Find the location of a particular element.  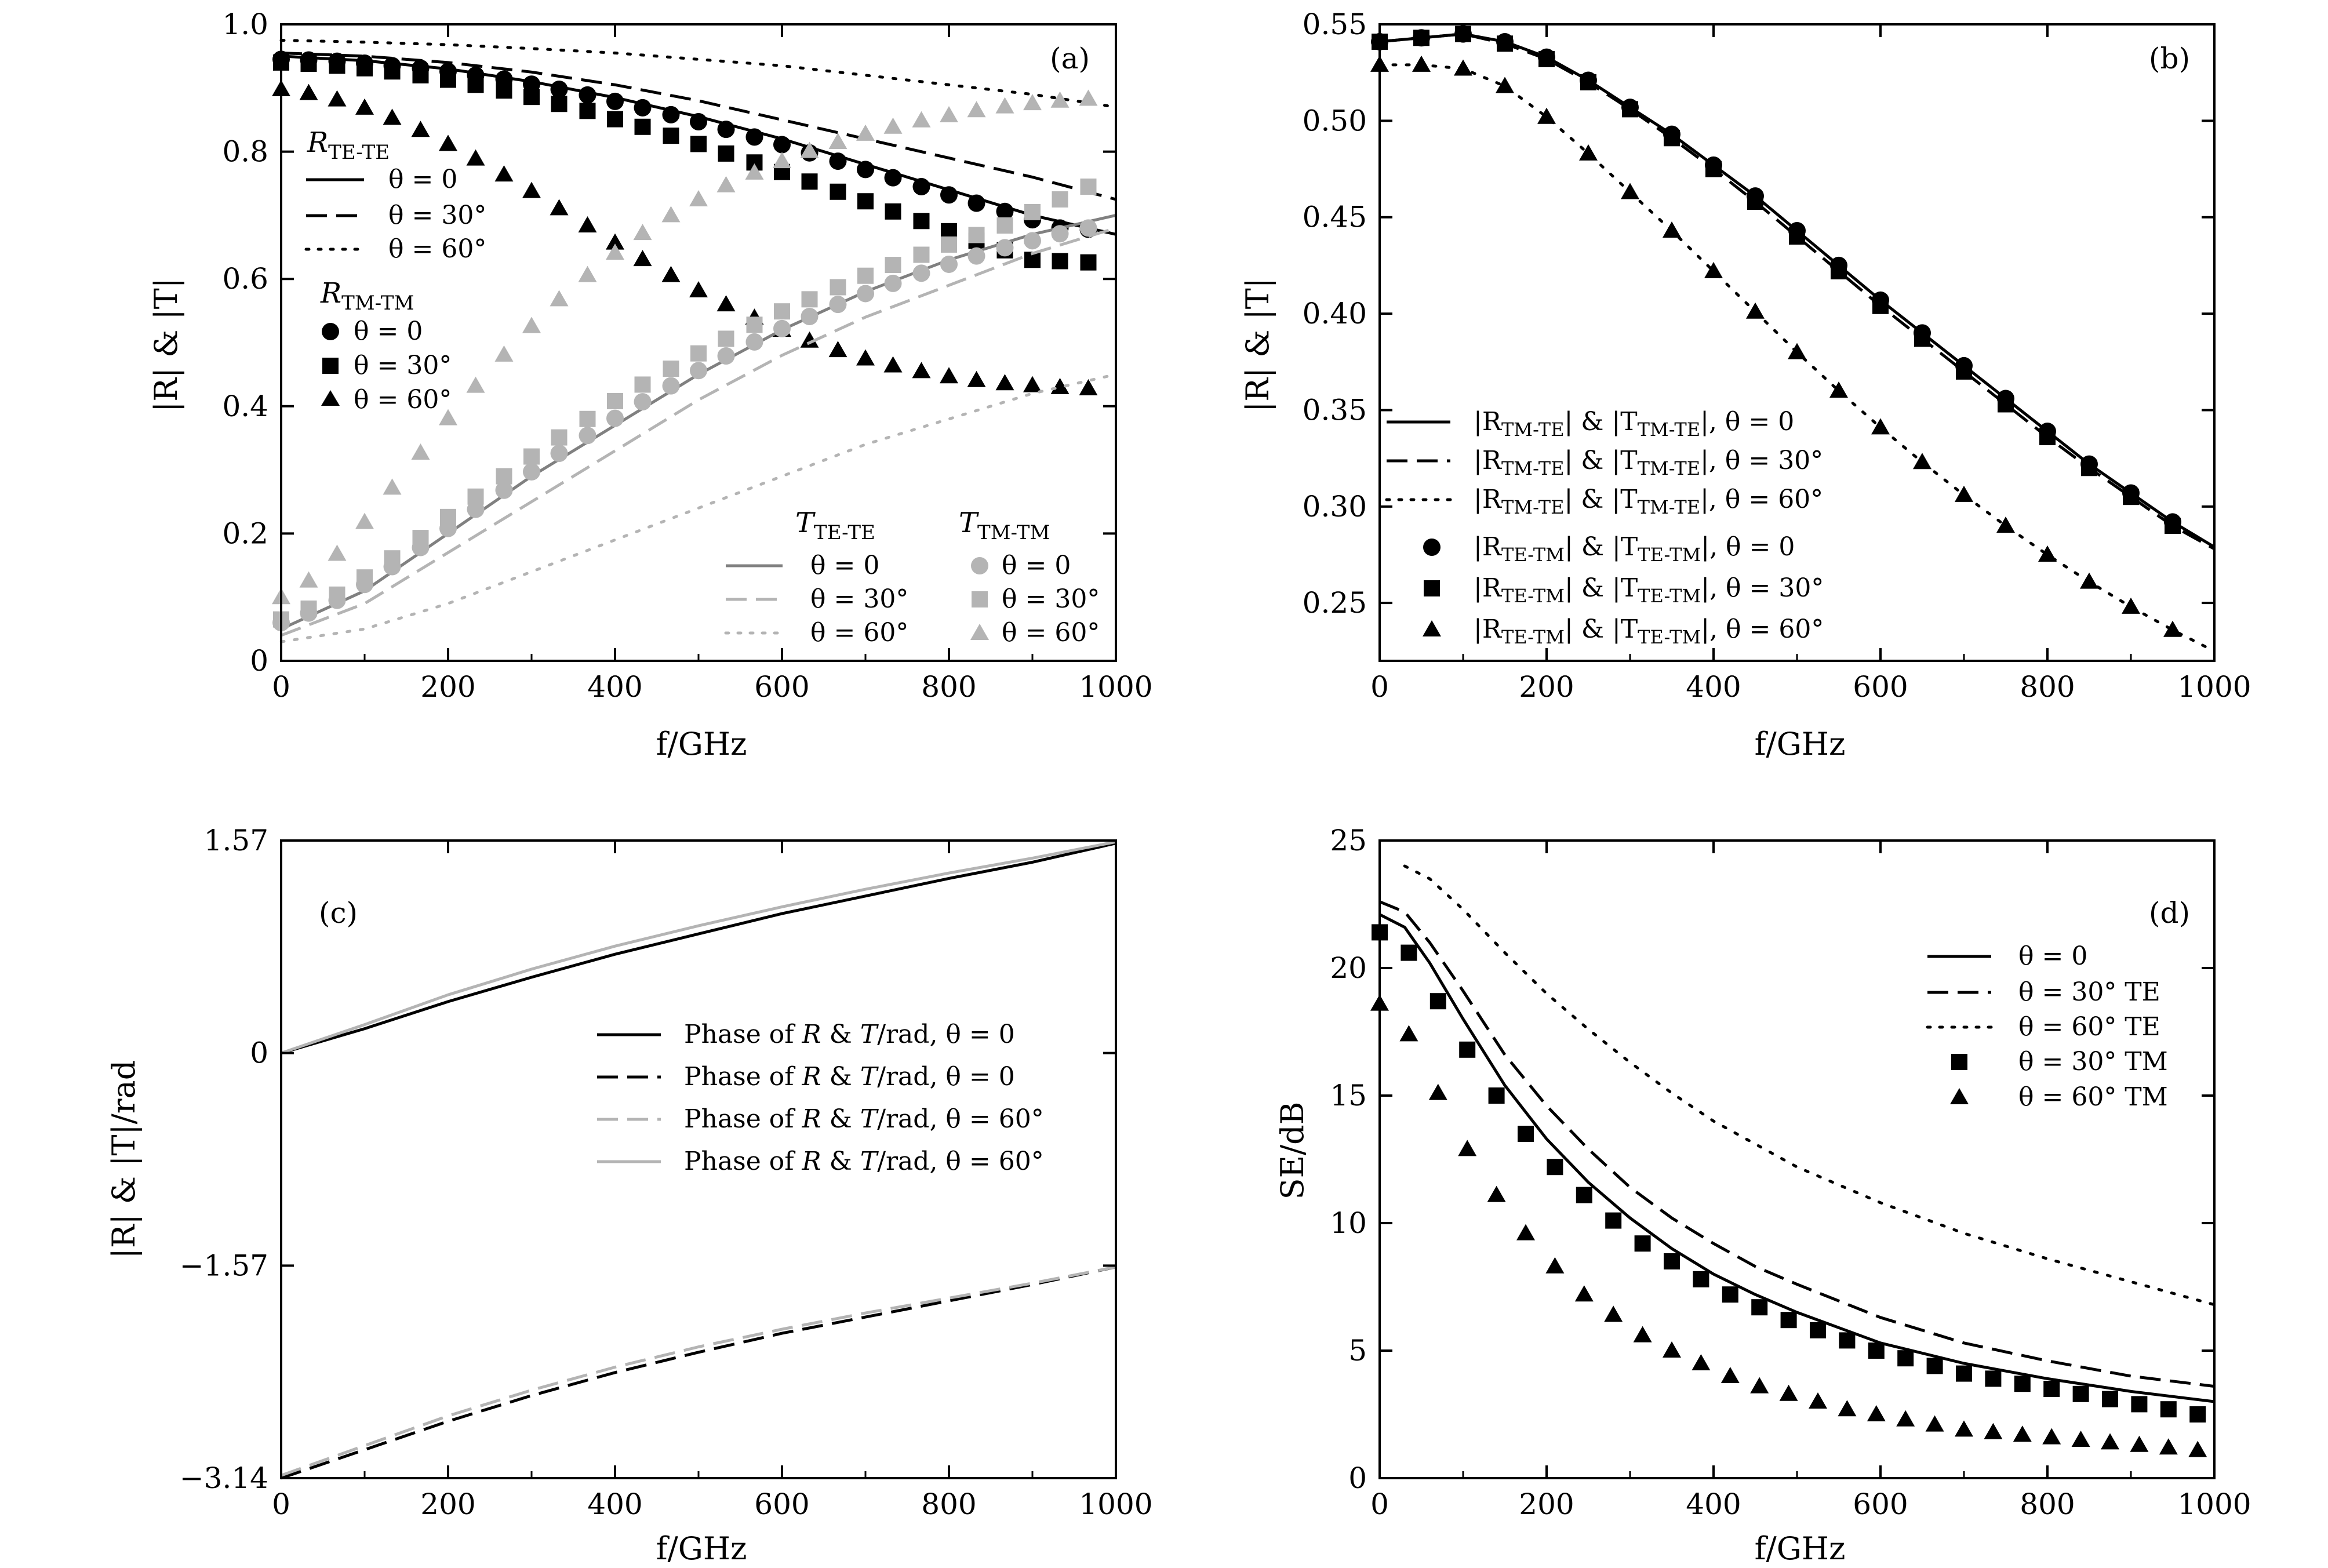

panel-a-legend-r-tm: RTM-TM θ = 0 θ = 30° θ = 60° is located at coordinates (386, 346).